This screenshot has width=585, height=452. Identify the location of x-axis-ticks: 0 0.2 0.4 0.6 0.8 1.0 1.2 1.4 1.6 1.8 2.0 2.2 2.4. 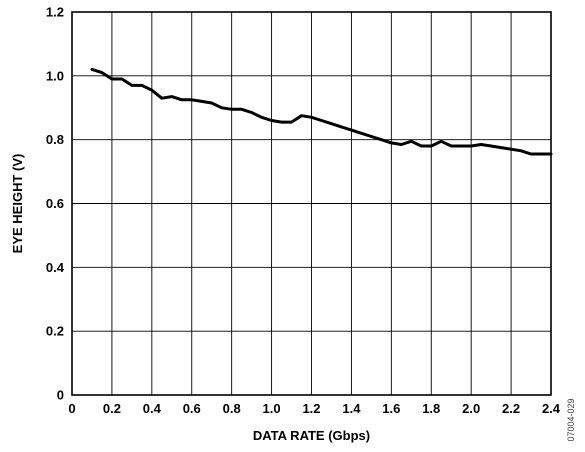
(314, 408).